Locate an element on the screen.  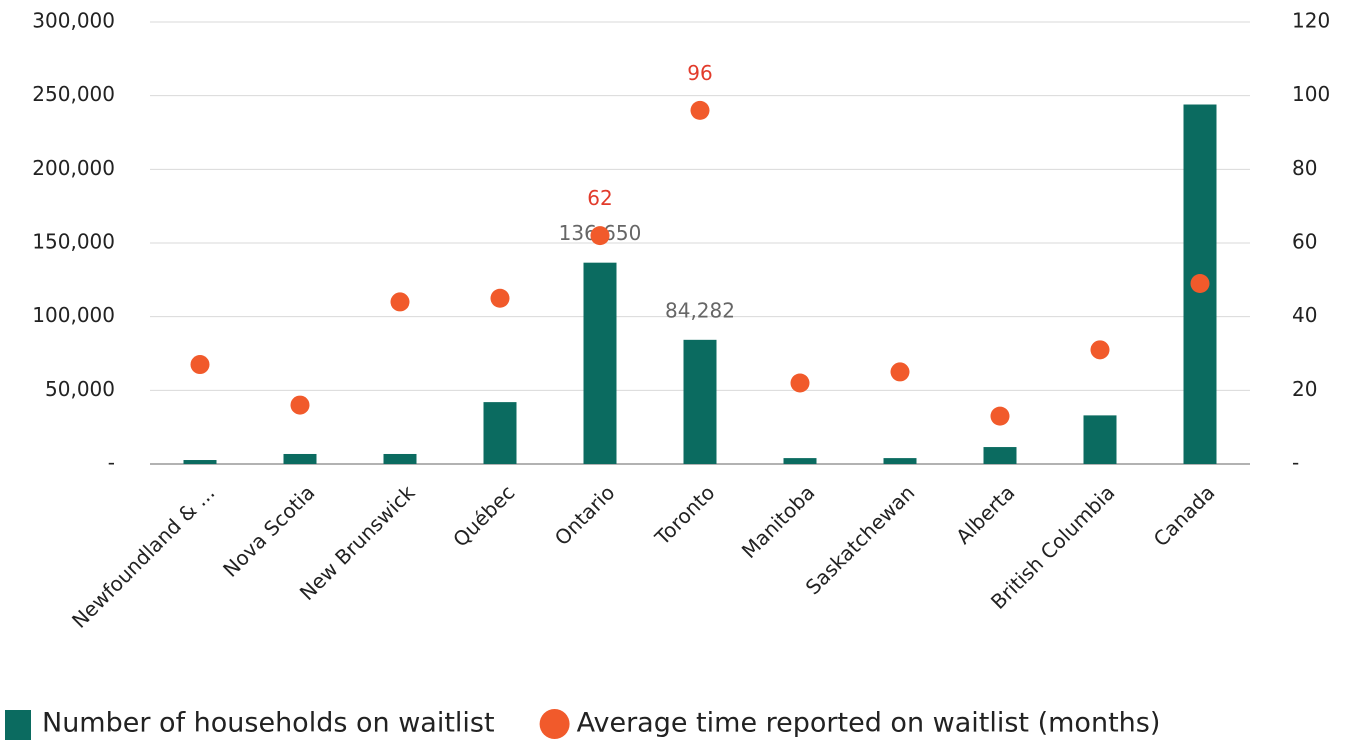
y2-tick-label: 120 is located at coordinates (1311, 21).